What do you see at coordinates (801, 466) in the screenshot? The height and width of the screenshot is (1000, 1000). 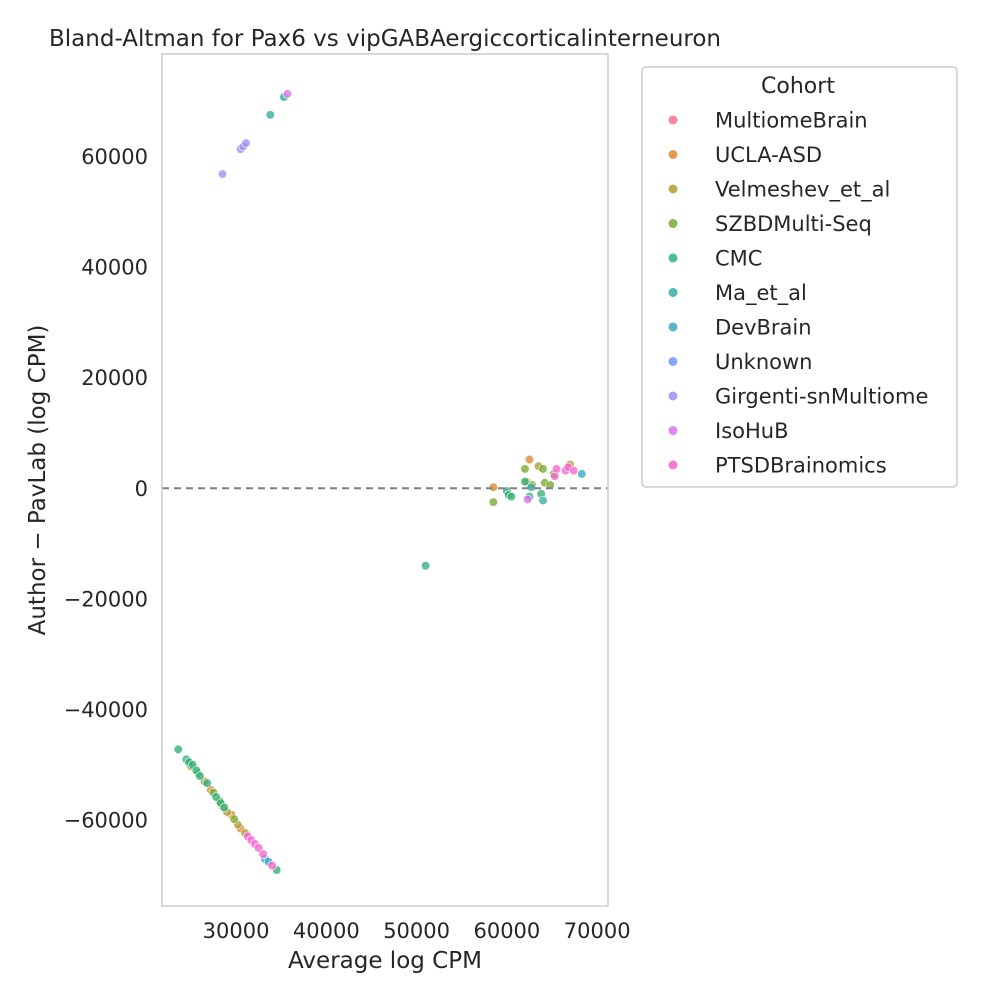 I see `legend-label: PTSDBrainomics` at bounding box center [801, 466].